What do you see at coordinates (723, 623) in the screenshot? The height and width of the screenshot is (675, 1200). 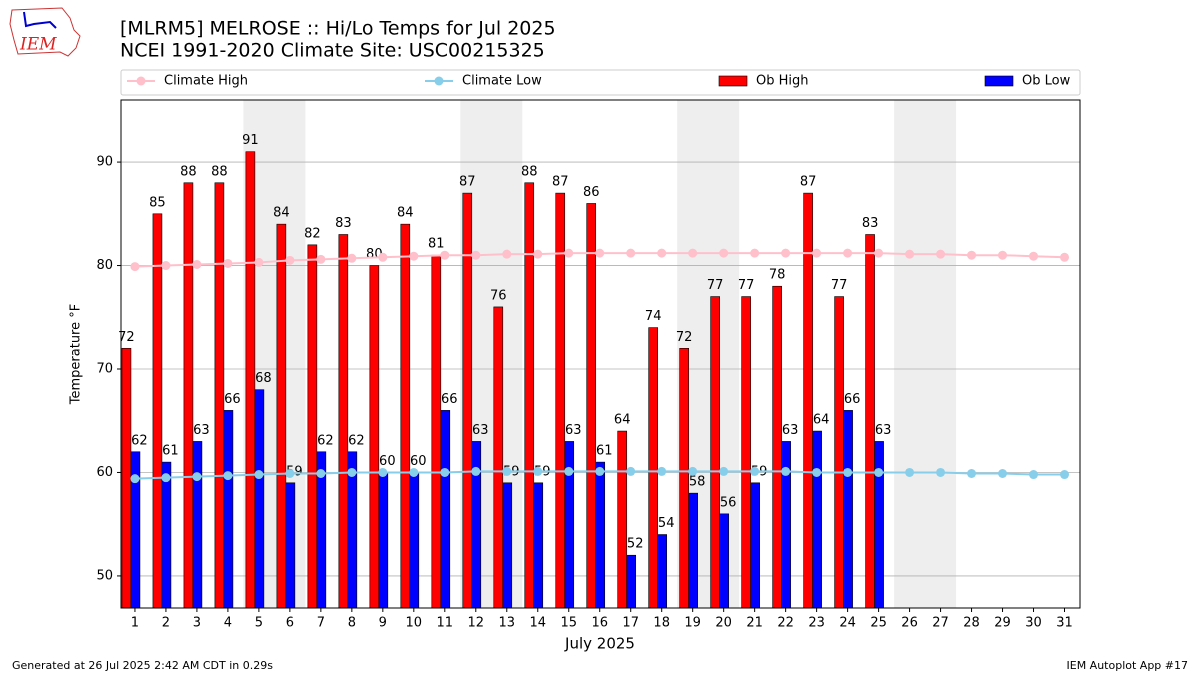 I see `x-tick-label: 20` at bounding box center [723, 623].